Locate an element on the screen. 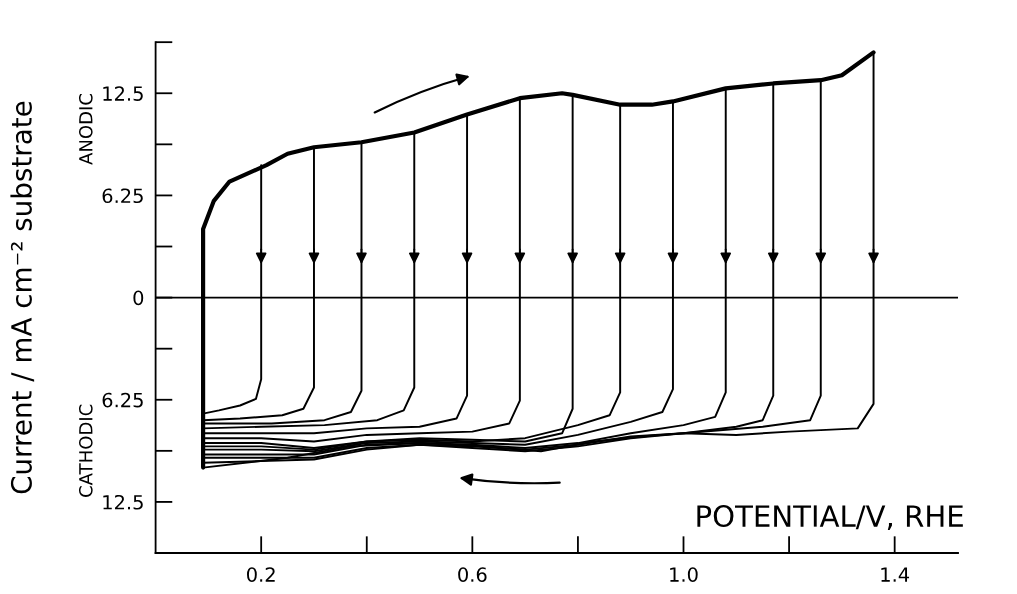  x-tick-label: 0.6 is located at coordinates (472, 574).